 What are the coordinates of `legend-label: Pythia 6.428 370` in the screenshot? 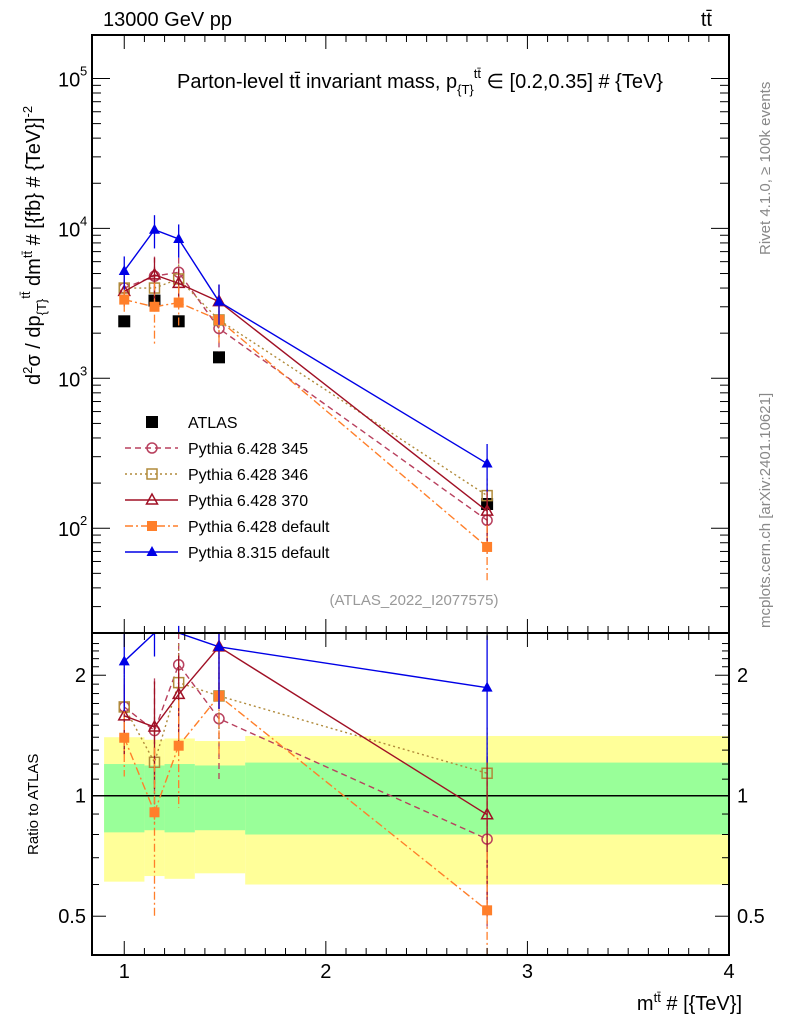 It's located at (248, 501).